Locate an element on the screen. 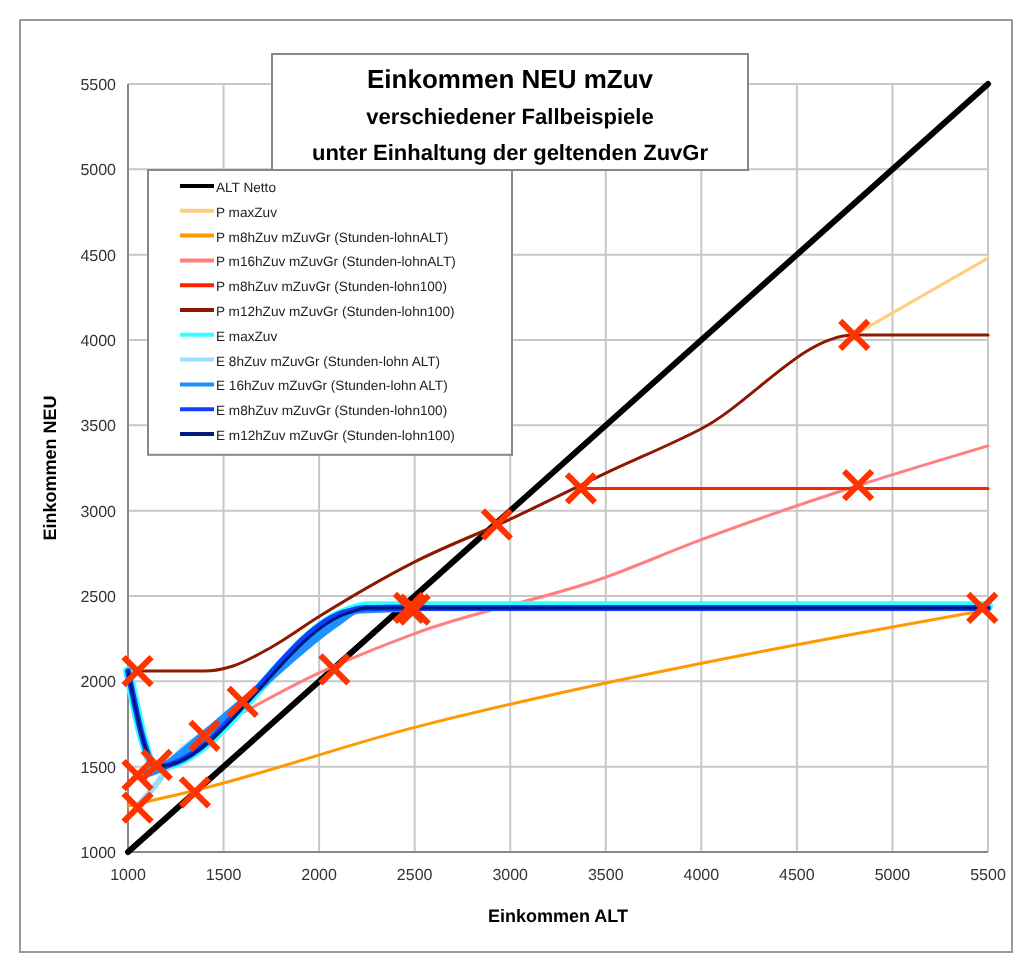  x-tick-label: 1000 is located at coordinates (128, 875).